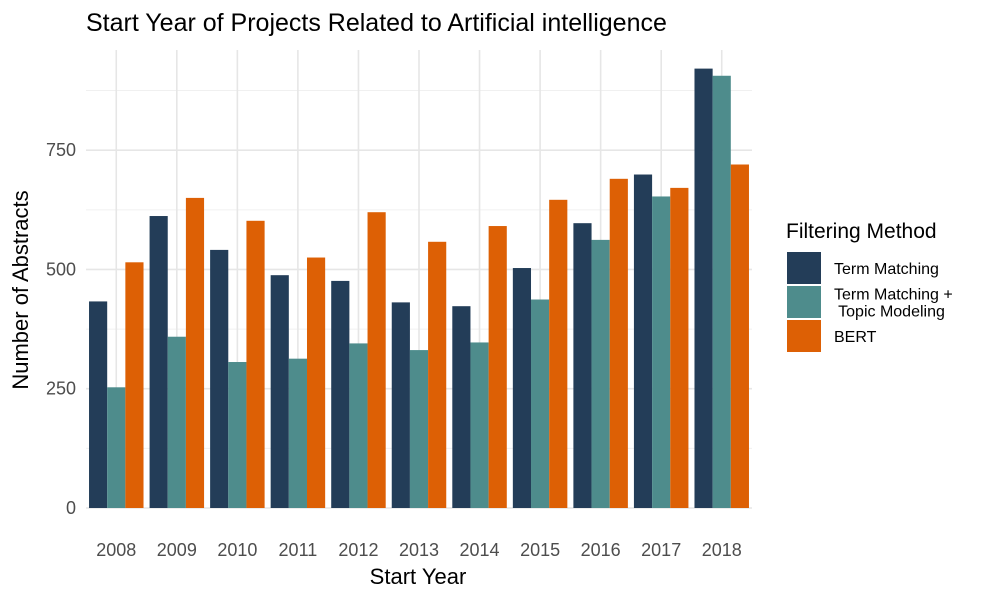  Describe the element at coordinates (601, 550) in the screenshot. I see `x-tick-label: 2016` at that location.